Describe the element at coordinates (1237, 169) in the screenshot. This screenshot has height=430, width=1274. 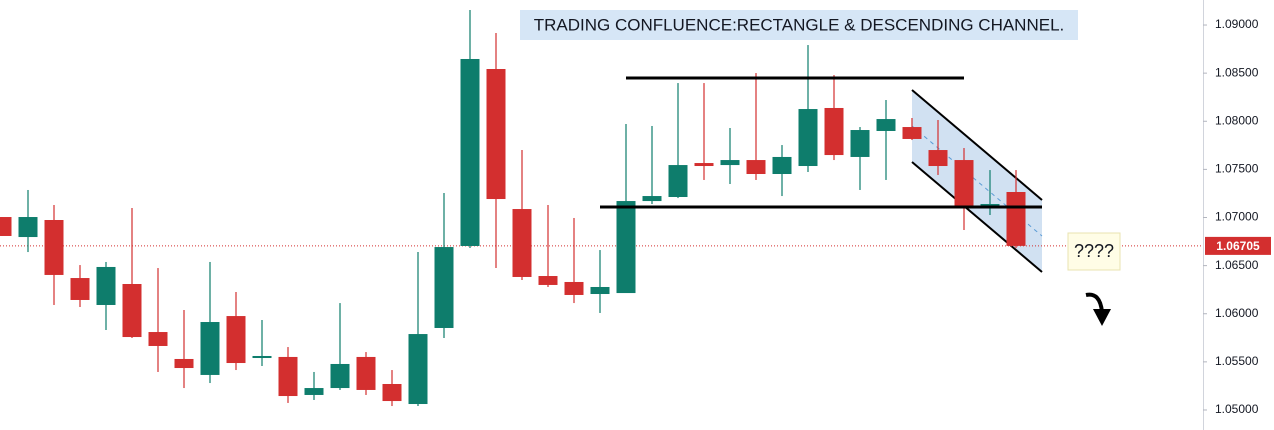
I see `y-tick-label: 1.07500` at that location.